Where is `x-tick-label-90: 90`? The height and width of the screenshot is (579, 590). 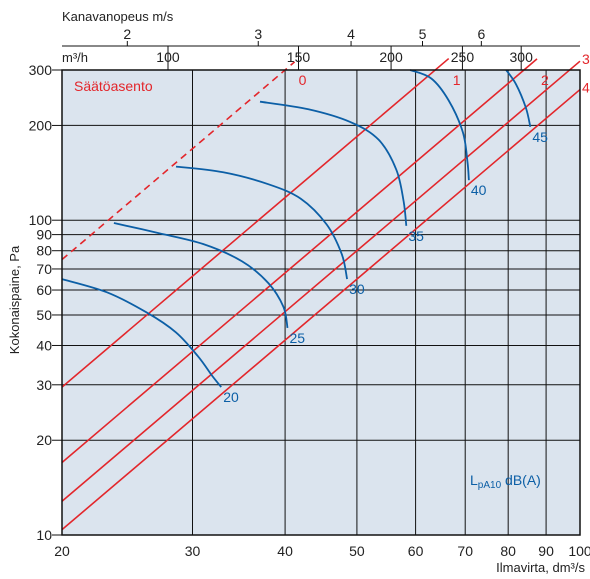
x-tick-label-90: 90 is located at coordinates (546, 551).